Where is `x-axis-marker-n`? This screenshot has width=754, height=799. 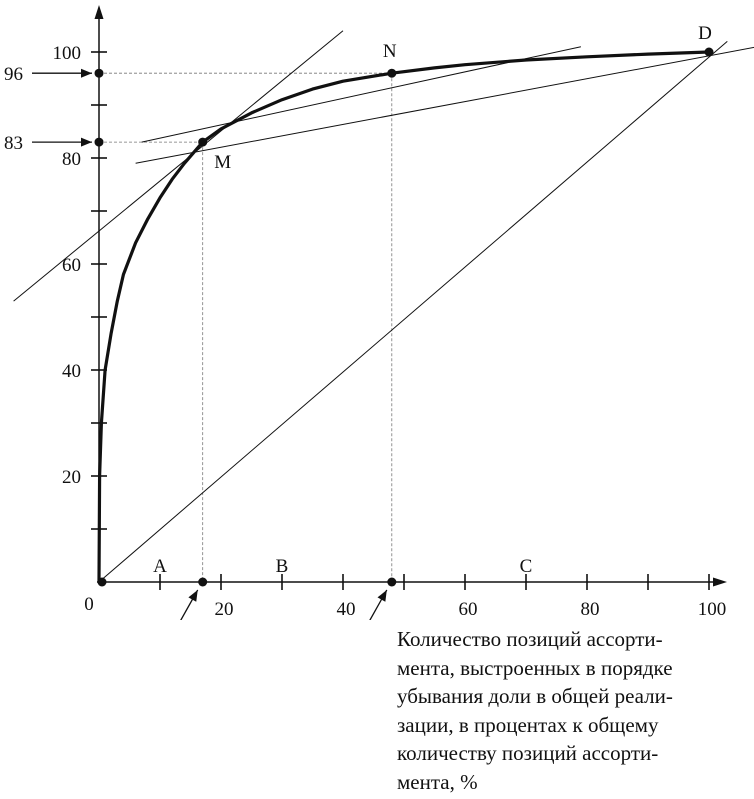 x-axis-marker-n is located at coordinates (392, 582).